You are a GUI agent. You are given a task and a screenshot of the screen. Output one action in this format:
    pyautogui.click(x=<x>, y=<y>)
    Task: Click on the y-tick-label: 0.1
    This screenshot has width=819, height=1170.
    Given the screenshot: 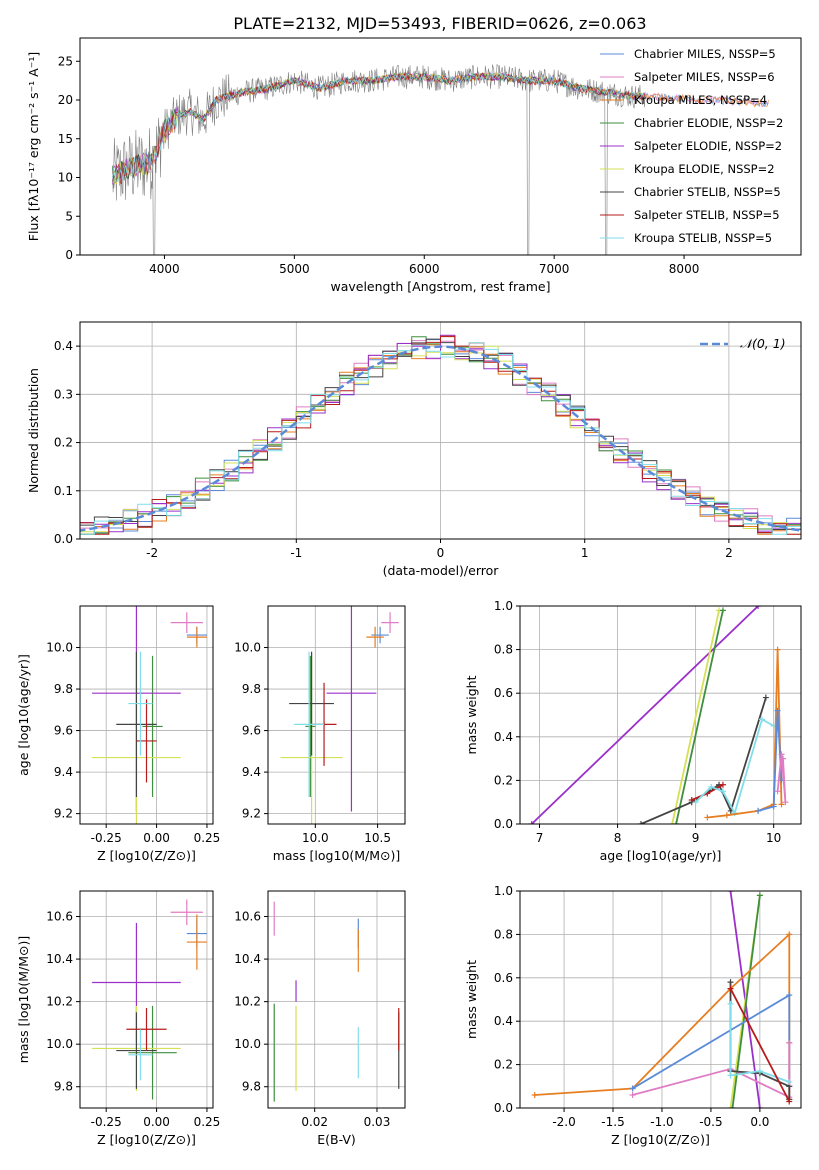 What is the action you would take?
    pyautogui.click(x=63, y=491)
    